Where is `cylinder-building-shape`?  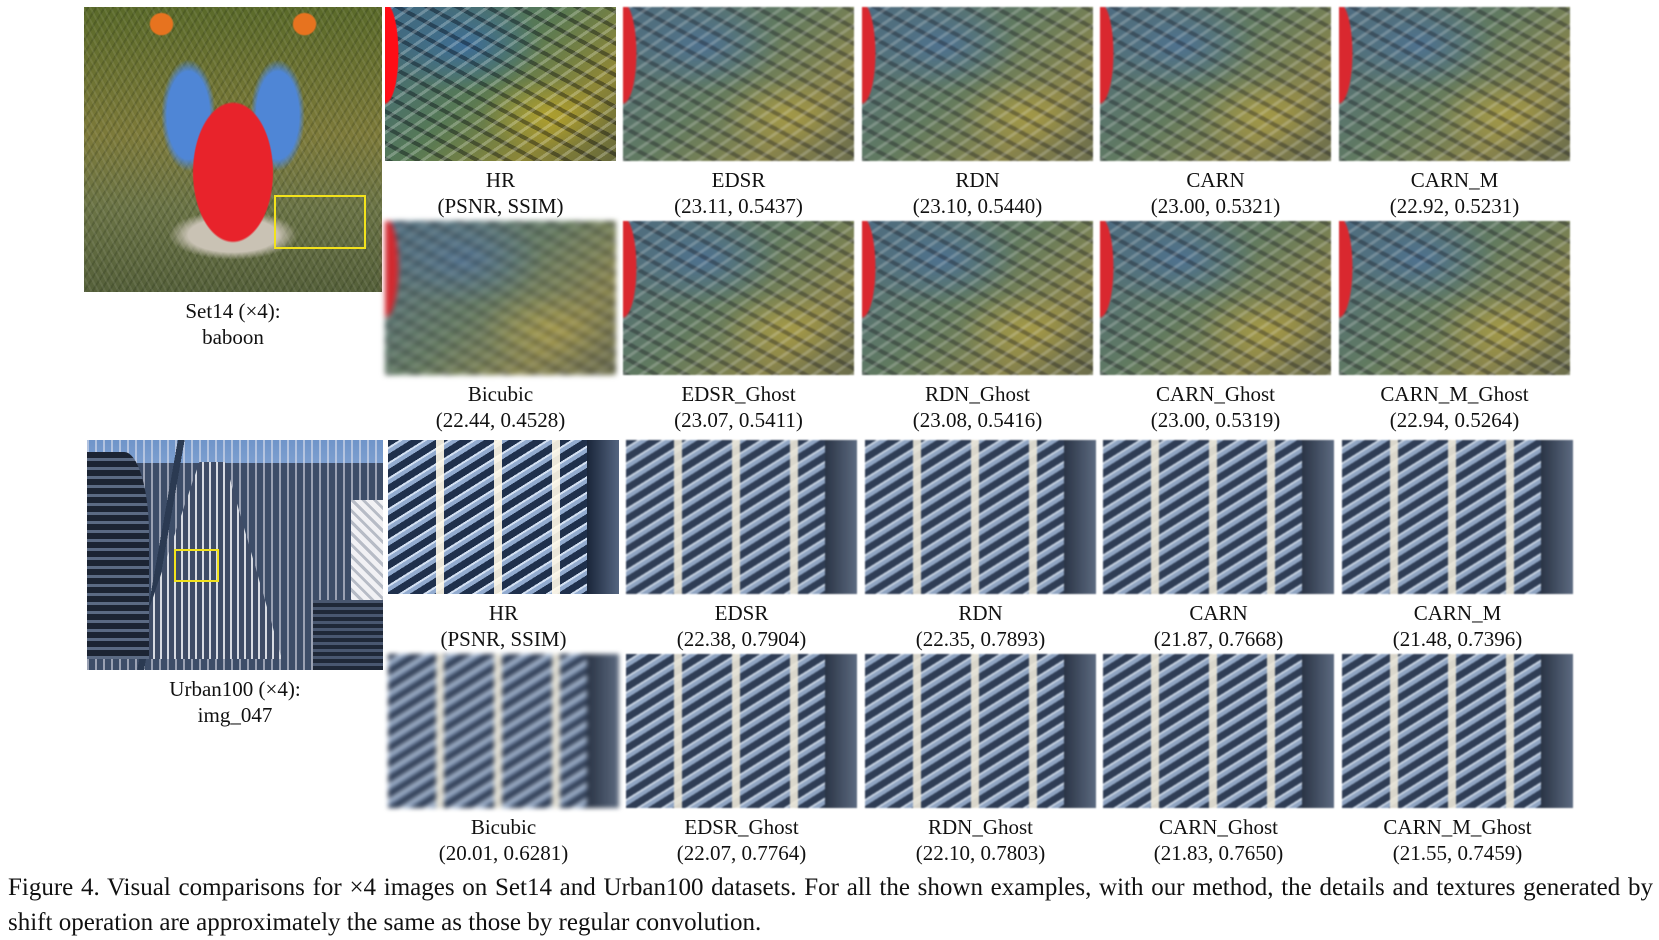 cylinder-building-shape is located at coordinates (118, 555).